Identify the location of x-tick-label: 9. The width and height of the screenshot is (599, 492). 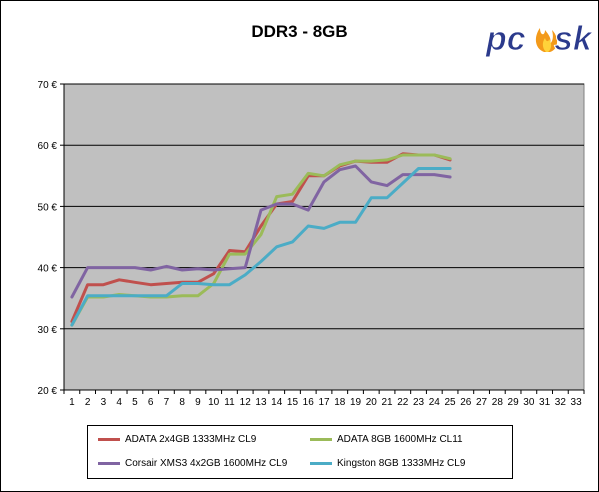
(198, 402).